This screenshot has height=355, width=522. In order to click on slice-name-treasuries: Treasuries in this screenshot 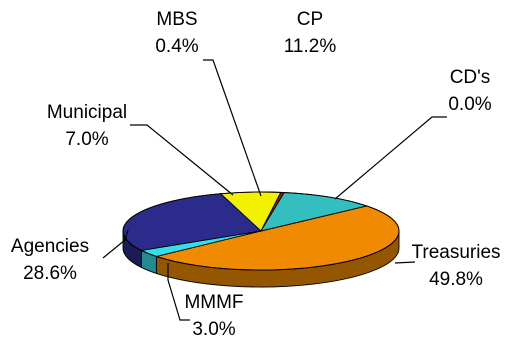, I will do `click(455, 252)`.